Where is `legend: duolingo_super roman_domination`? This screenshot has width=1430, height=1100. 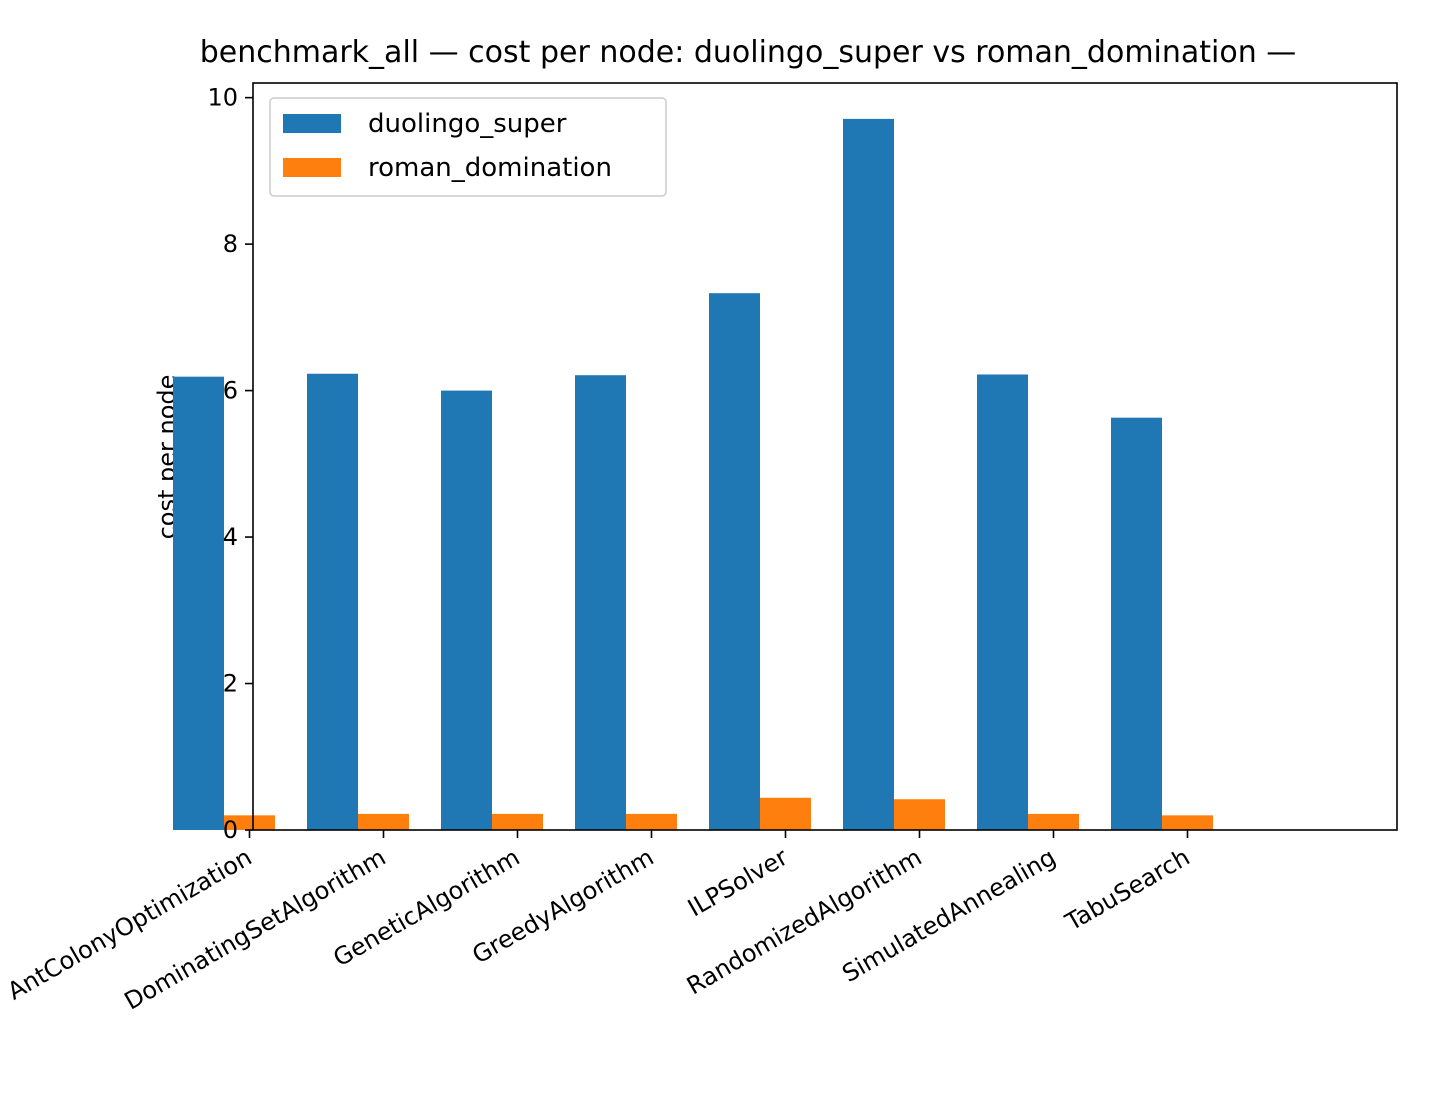
legend: duolingo_super roman_domination is located at coordinates (468, 147).